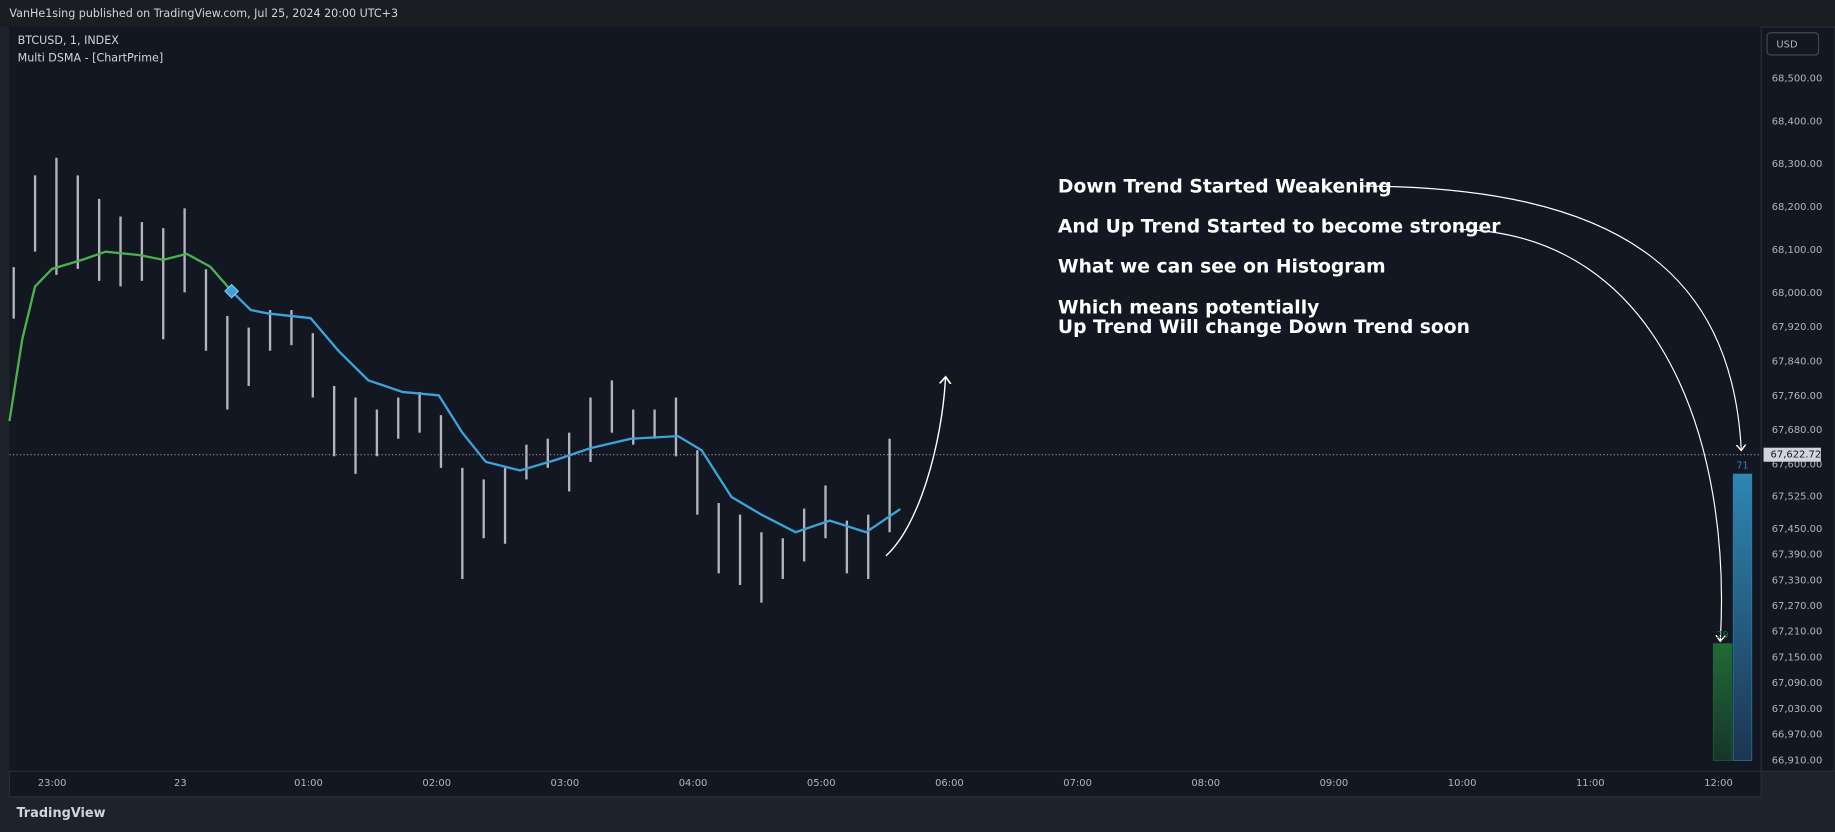 This screenshot has height=832, width=1835. I want to click on y-tick-label: 68,100.00, so click(1797, 250).